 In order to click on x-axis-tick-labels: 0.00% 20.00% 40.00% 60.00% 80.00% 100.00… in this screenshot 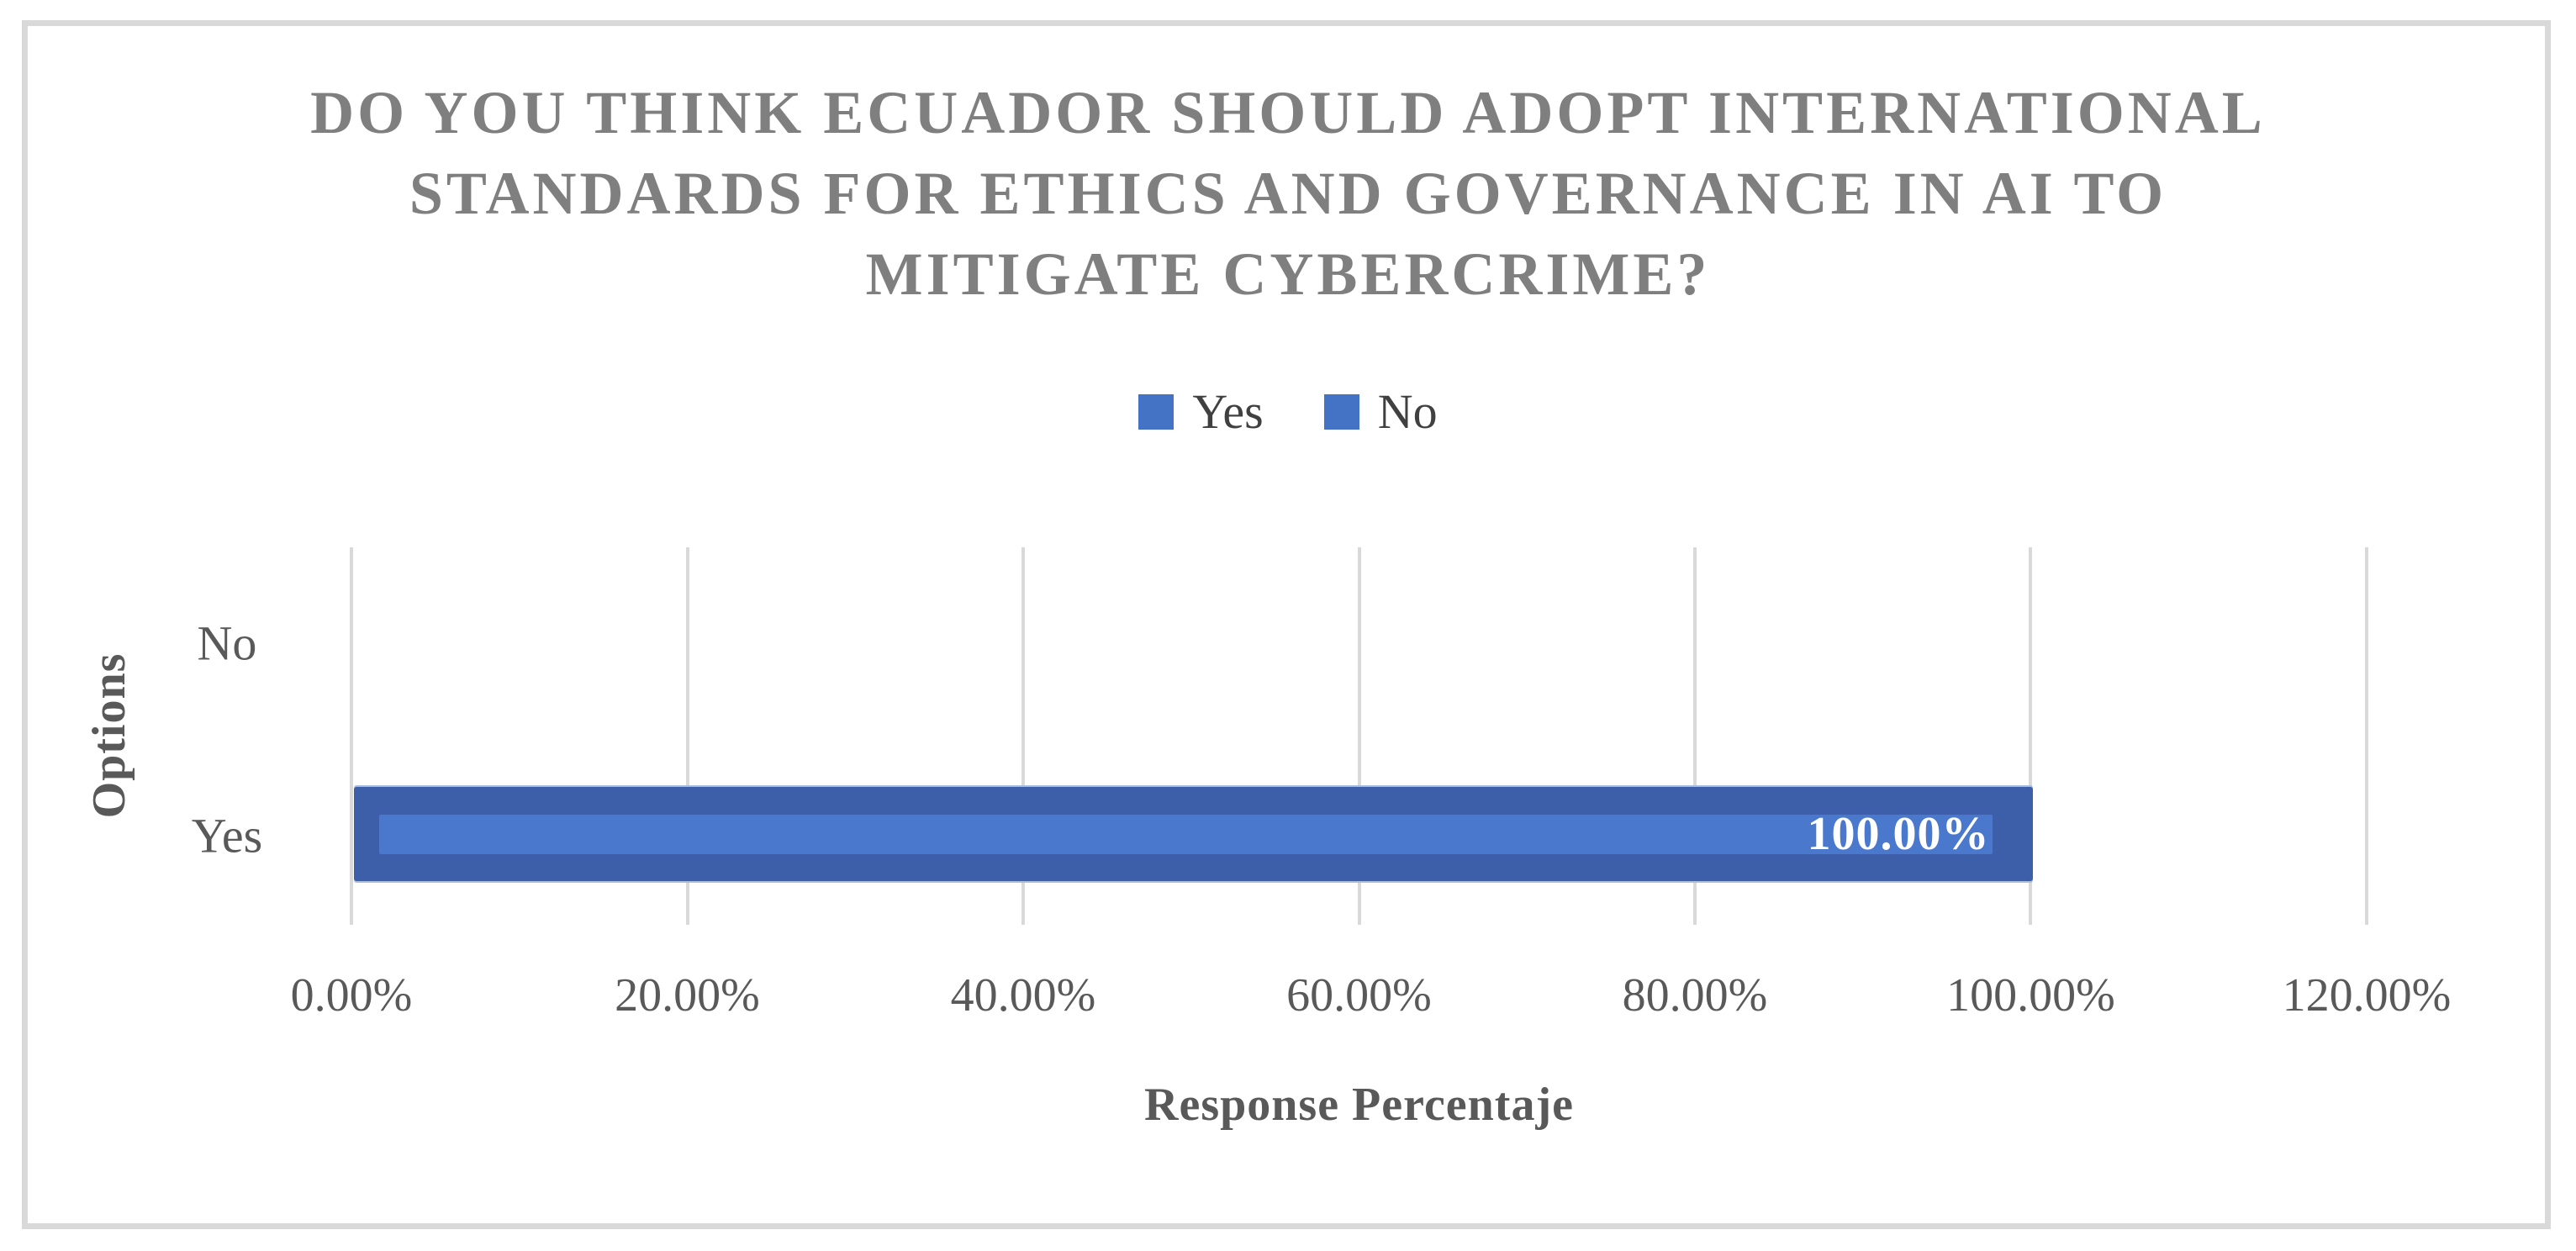, I will do `click(1371, 998)`.